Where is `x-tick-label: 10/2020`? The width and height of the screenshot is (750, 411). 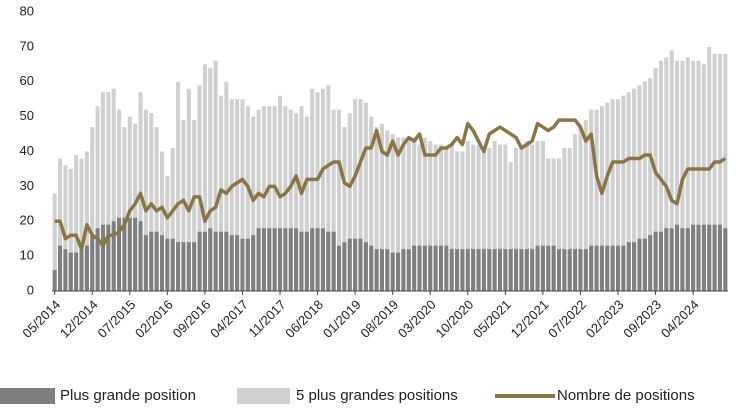
x-tick-label: 10/2020 is located at coordinates (455, 319).